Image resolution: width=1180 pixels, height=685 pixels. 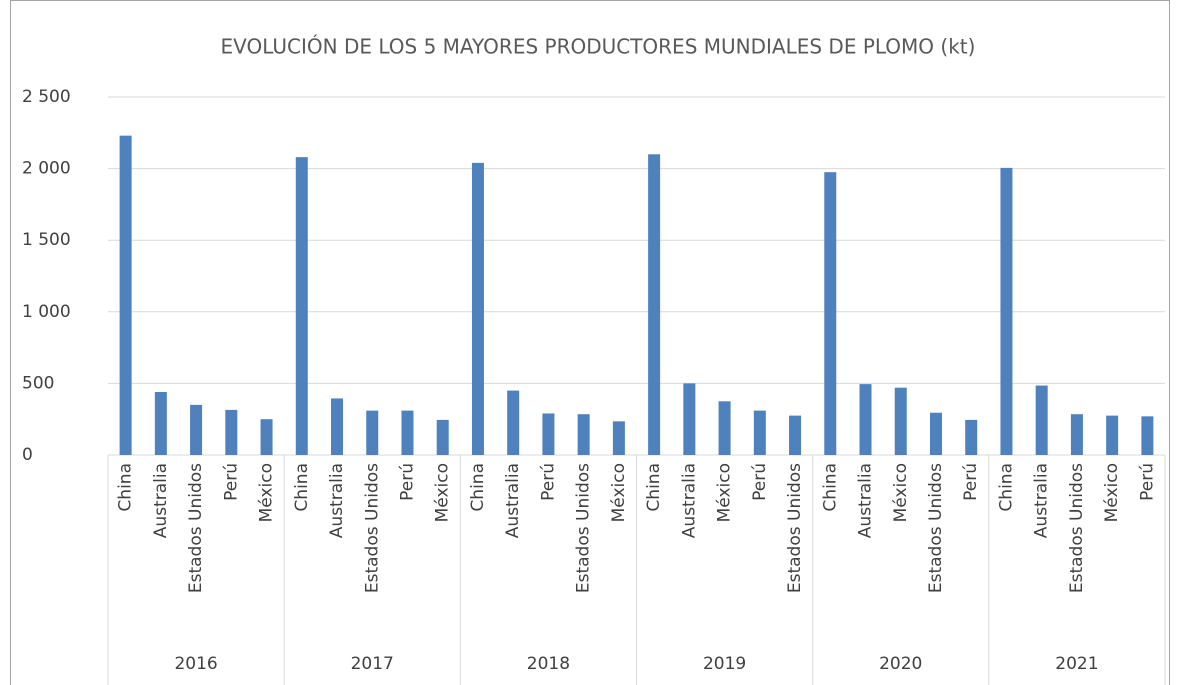 I want to click on group-label: 2018, so click(x=548, y=664).